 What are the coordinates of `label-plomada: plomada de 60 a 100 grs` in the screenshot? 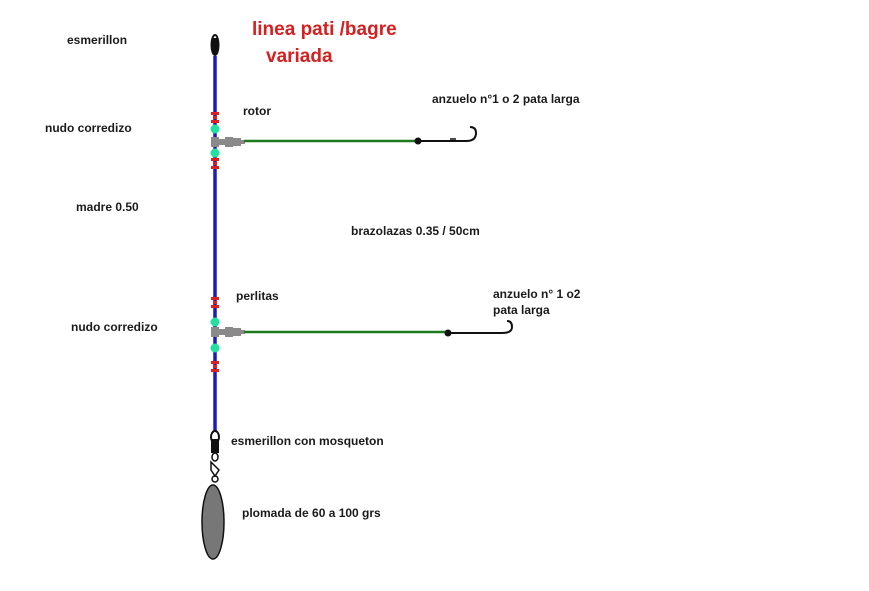 It's located at (311, 513).